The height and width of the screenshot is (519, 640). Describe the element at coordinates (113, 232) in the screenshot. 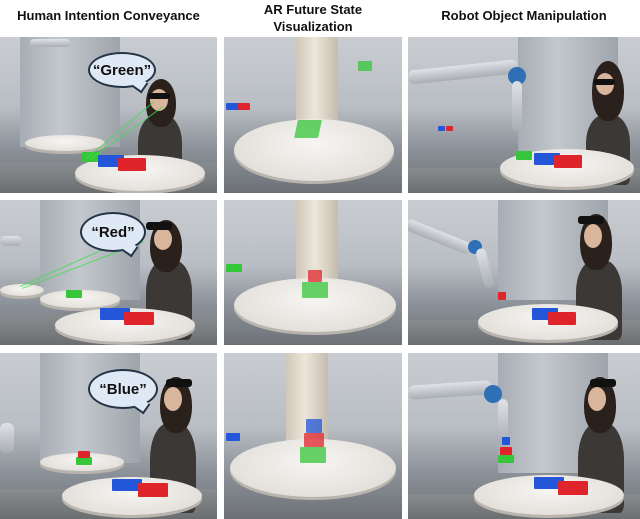

I see `speech-bubble-red: “Red”` at that location.